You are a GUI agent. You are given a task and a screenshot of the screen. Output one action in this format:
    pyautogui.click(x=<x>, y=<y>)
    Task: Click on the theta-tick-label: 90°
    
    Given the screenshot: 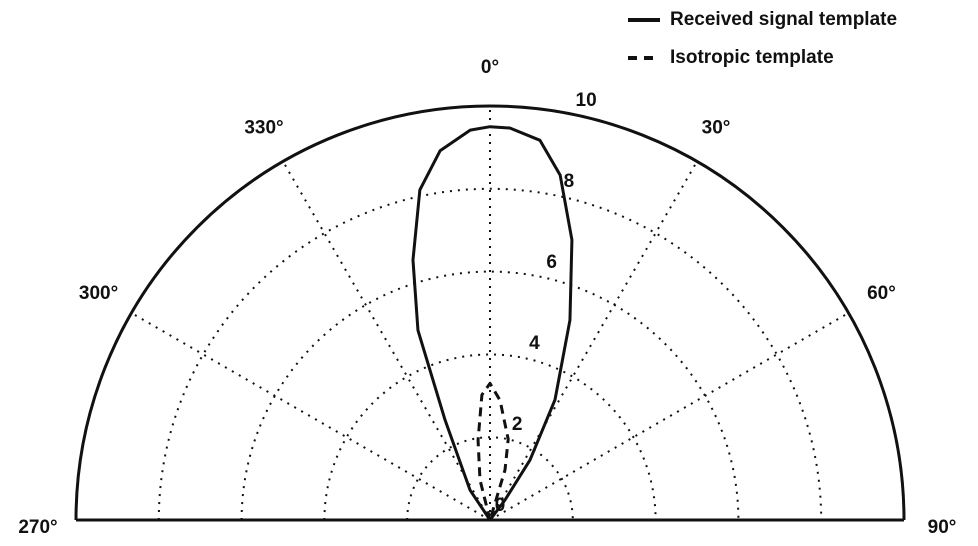 What is the action you would take?
    pyautogui.click(x=942, y=527)
    